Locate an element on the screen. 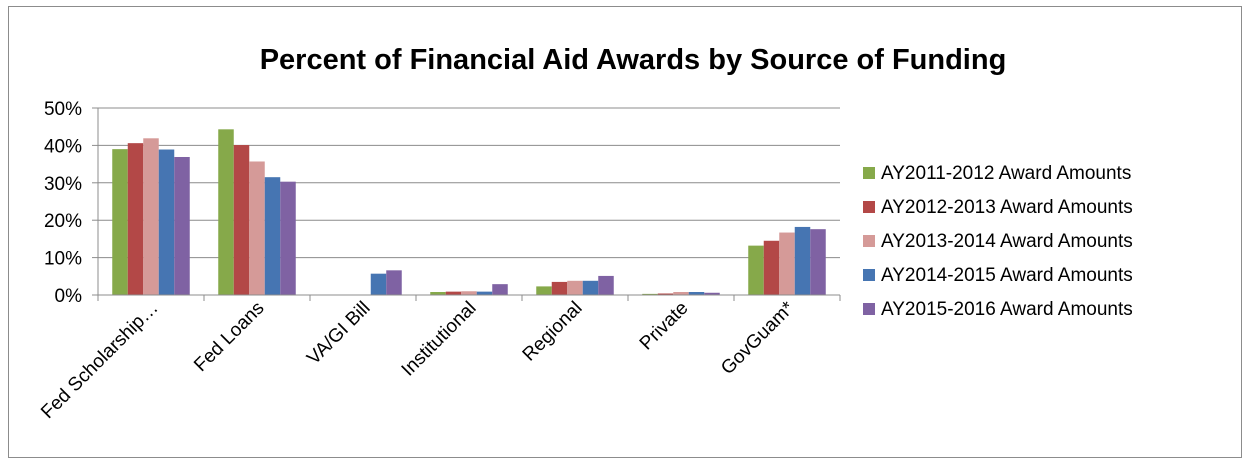 The width and height of the screenshot is (1249, 465). legend-item: AY2014-2015 Award Amounts is located at coordinates (998, 275).